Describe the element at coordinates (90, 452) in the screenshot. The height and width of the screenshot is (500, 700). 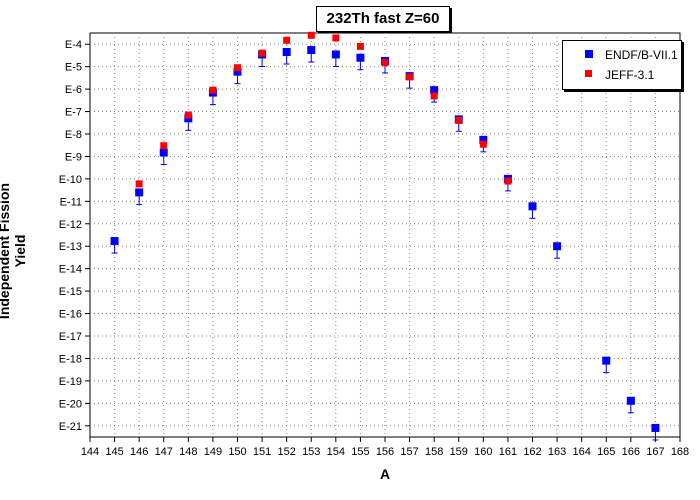
I see `x-tick-label: 144` at that location.